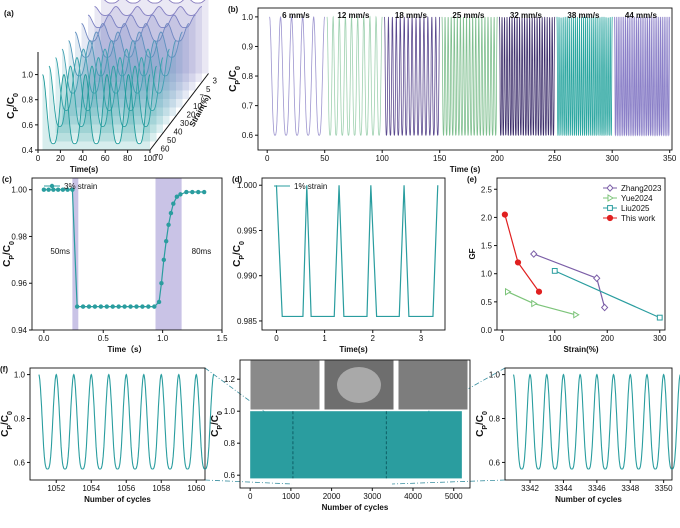 This screenshot has width=680, height=528. I want to click on legend-label: Liu2025, so click(635, 208).